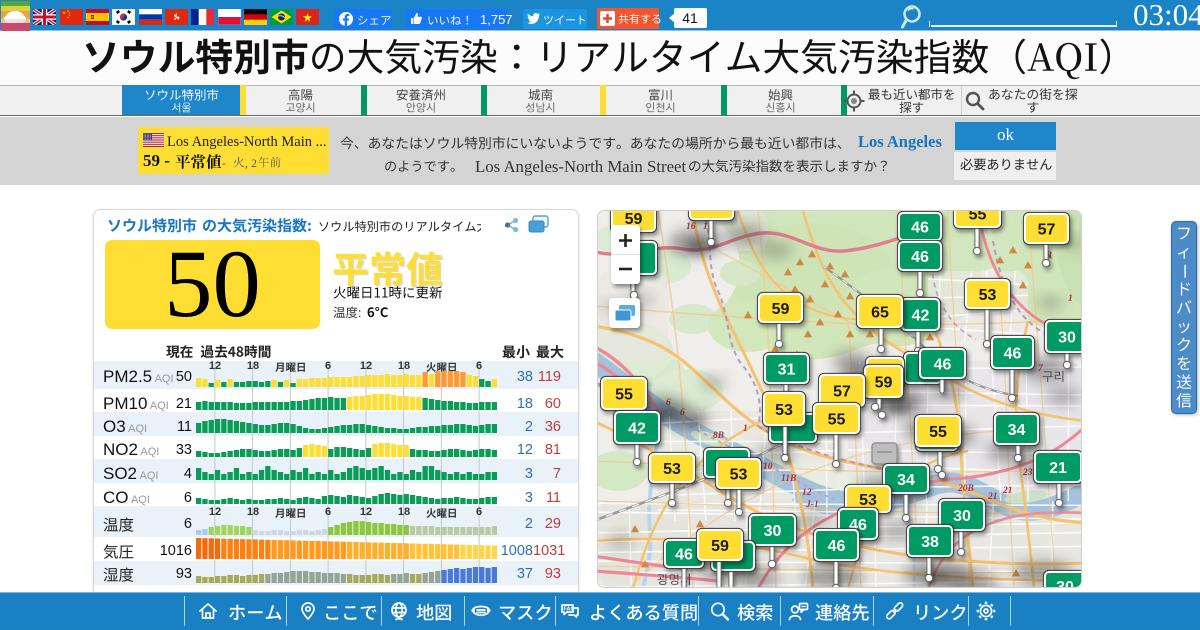 This screenshot has width=1200, height=630. What do you see at coordinates (930, 542) in the screenshot?
I see `svg-text: 38` at bounding box center [930, 542].